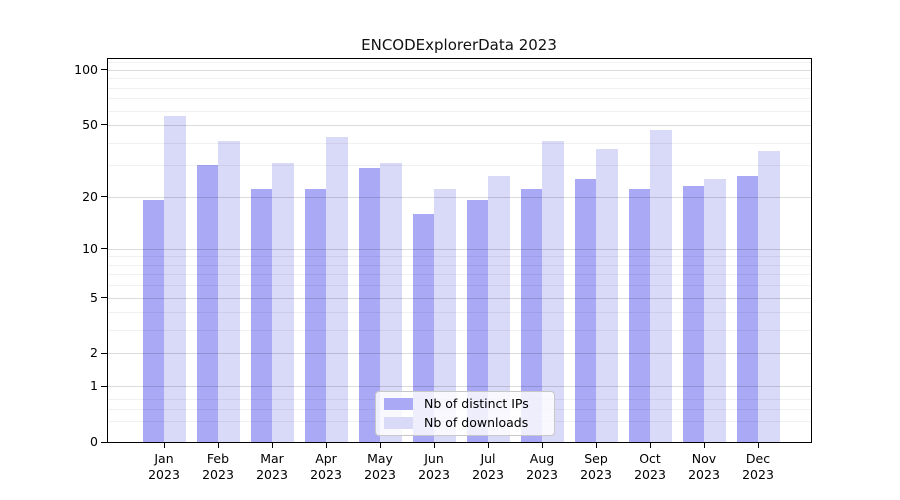 The image size is (900, 500). Describe the element at coordinates (476, 423) in the screenshot. I see `legend-label-downloads: Nb of downloads` at that location.